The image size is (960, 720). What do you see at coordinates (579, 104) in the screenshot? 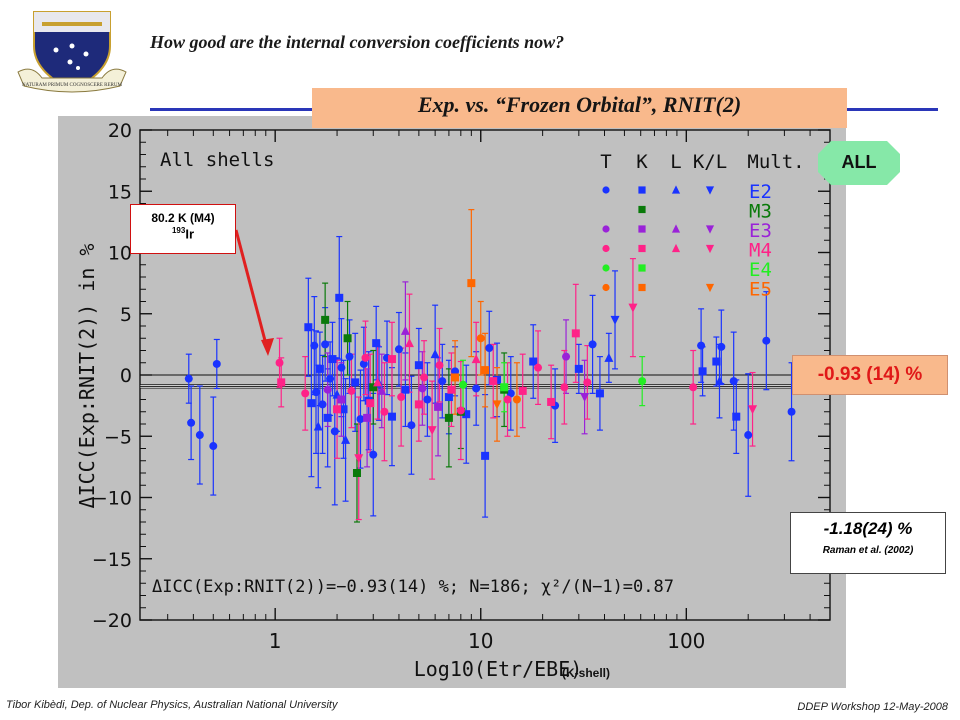
I see `slide-subtitle: Exp. vs. “Frozen Orbital”, RNIT(2)` at bounding box center [579, 104].